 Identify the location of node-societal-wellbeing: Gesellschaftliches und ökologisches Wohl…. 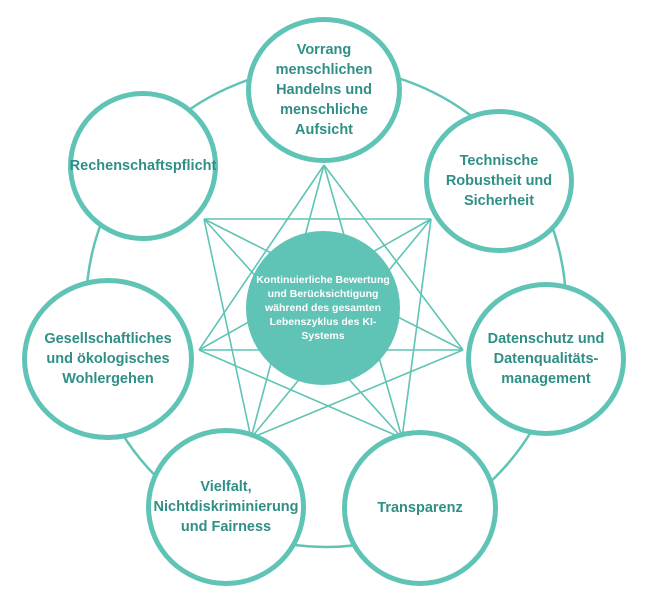
(108, 359).